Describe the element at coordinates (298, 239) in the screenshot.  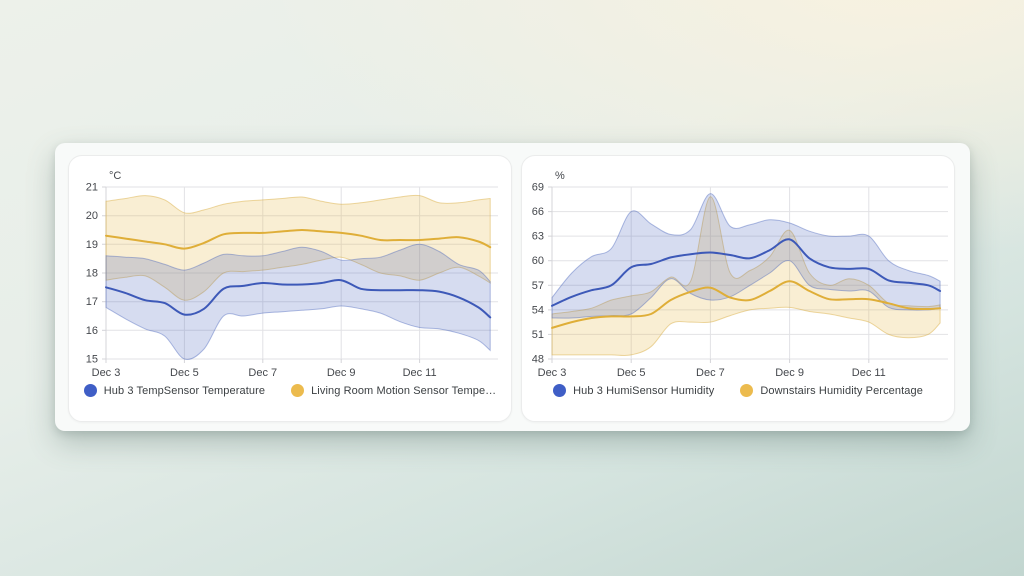
I see `temperature-line-yellow` at that location.